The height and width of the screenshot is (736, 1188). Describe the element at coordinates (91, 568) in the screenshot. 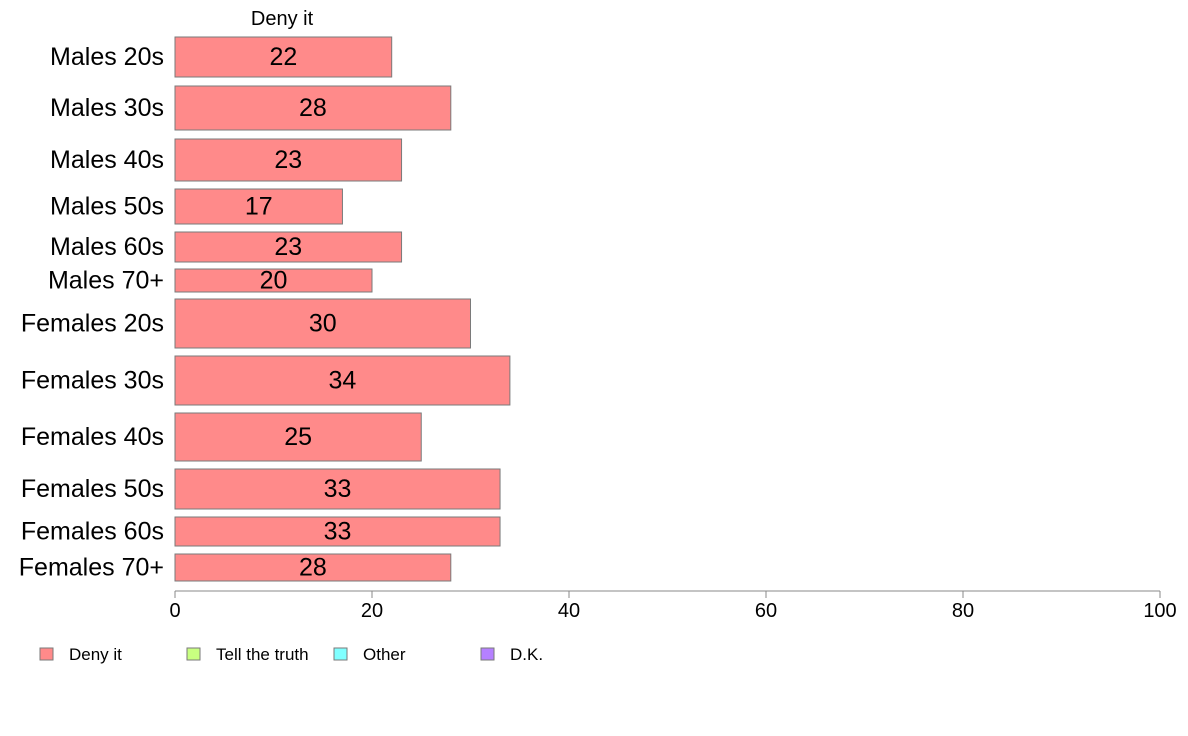

I see `category-label: Females 70+` at that location.